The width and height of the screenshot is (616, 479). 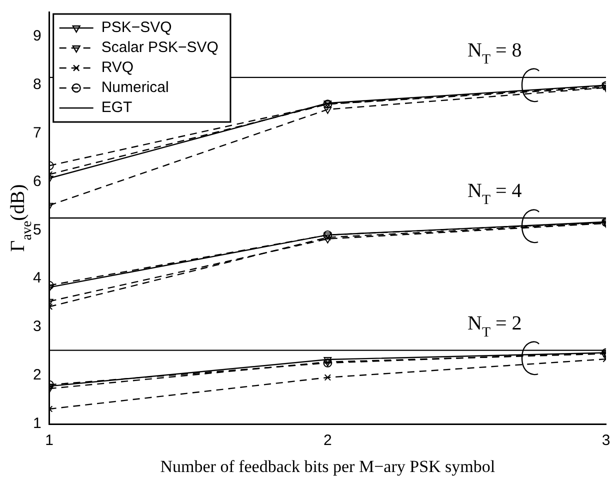 I want to click on y-tick-label: 3, so click(x=37, y=327).